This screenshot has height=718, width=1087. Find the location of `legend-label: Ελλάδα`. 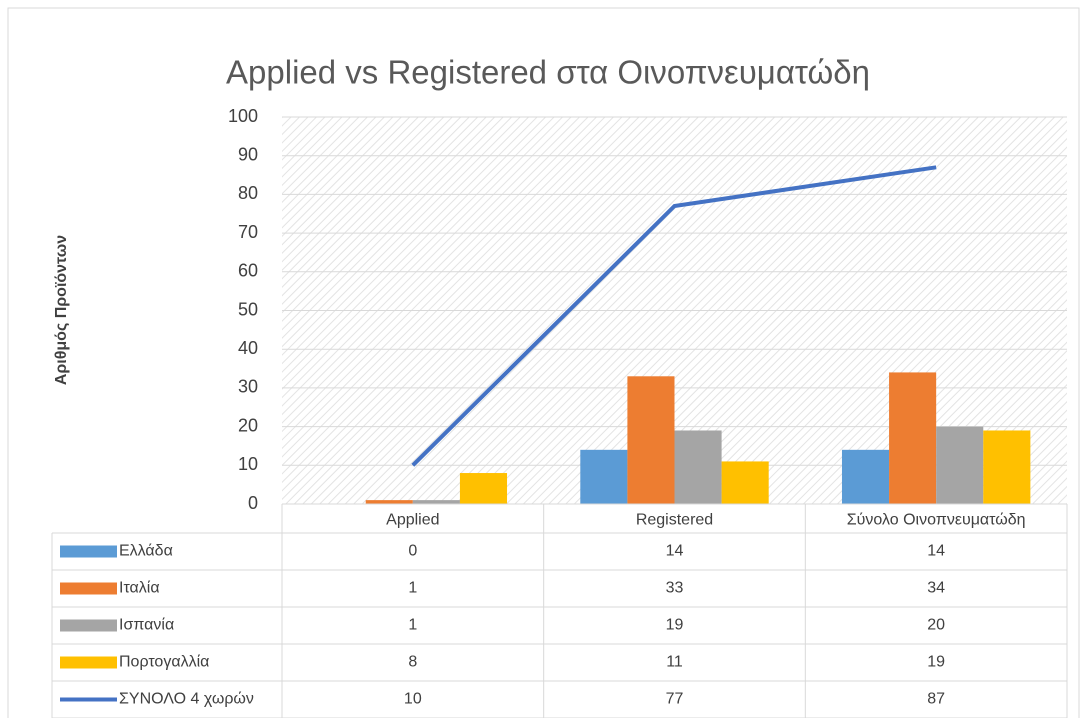

legend-label: Ελλάδα is located at coordinates (146, 551).